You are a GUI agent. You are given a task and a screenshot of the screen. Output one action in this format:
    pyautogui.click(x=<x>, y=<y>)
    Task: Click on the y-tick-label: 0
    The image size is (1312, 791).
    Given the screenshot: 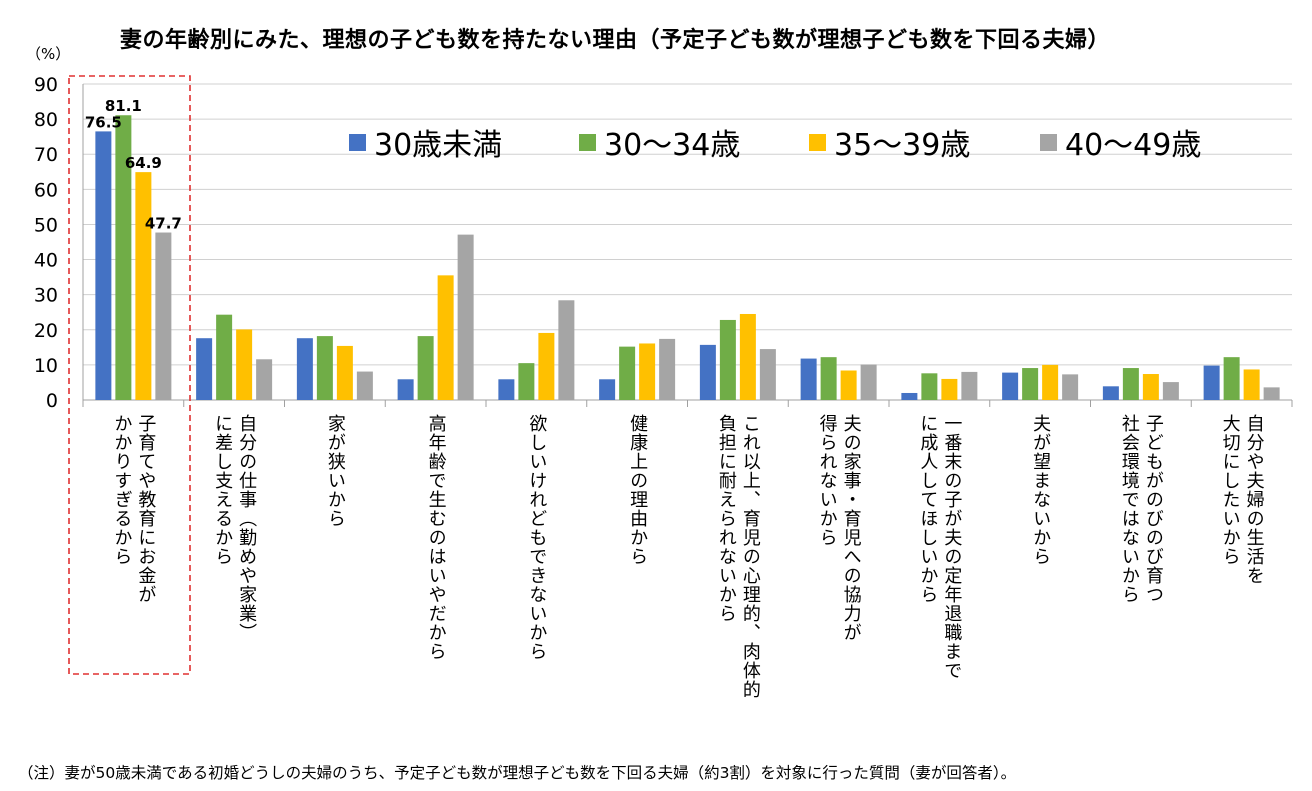 What is the action you would take?
    pyautogui.click(x=52, y=401)
    